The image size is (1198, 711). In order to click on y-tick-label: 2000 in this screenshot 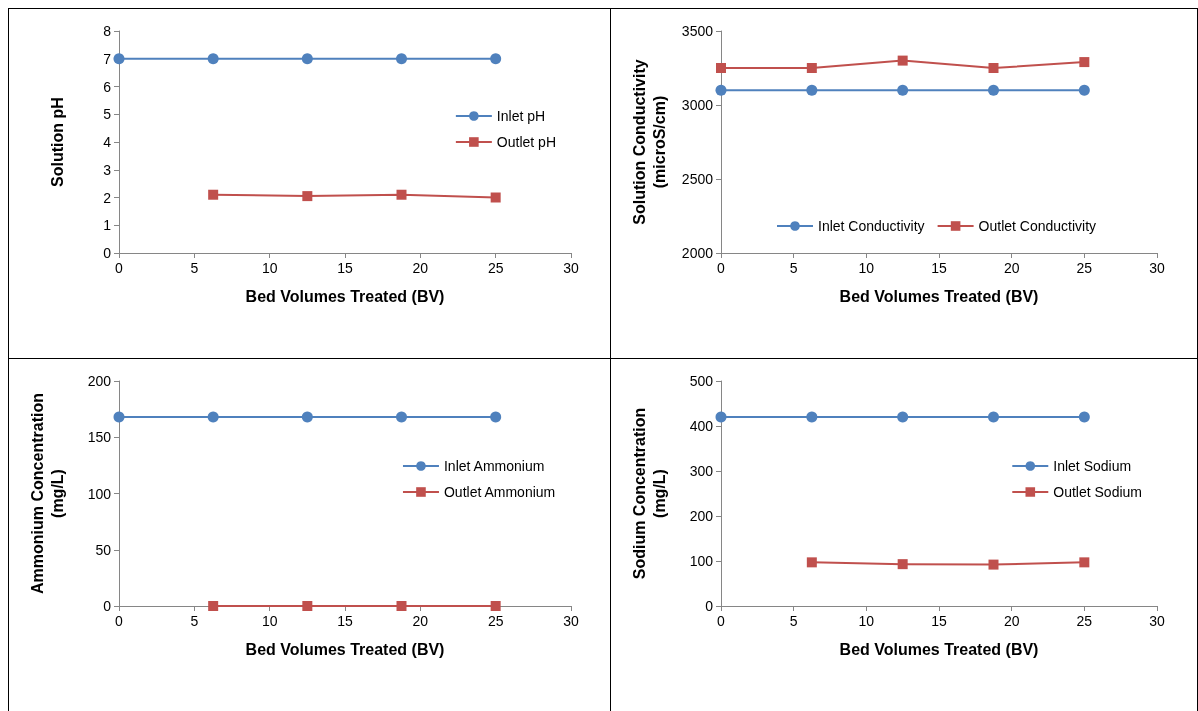, I will do `click(697, 253)`.